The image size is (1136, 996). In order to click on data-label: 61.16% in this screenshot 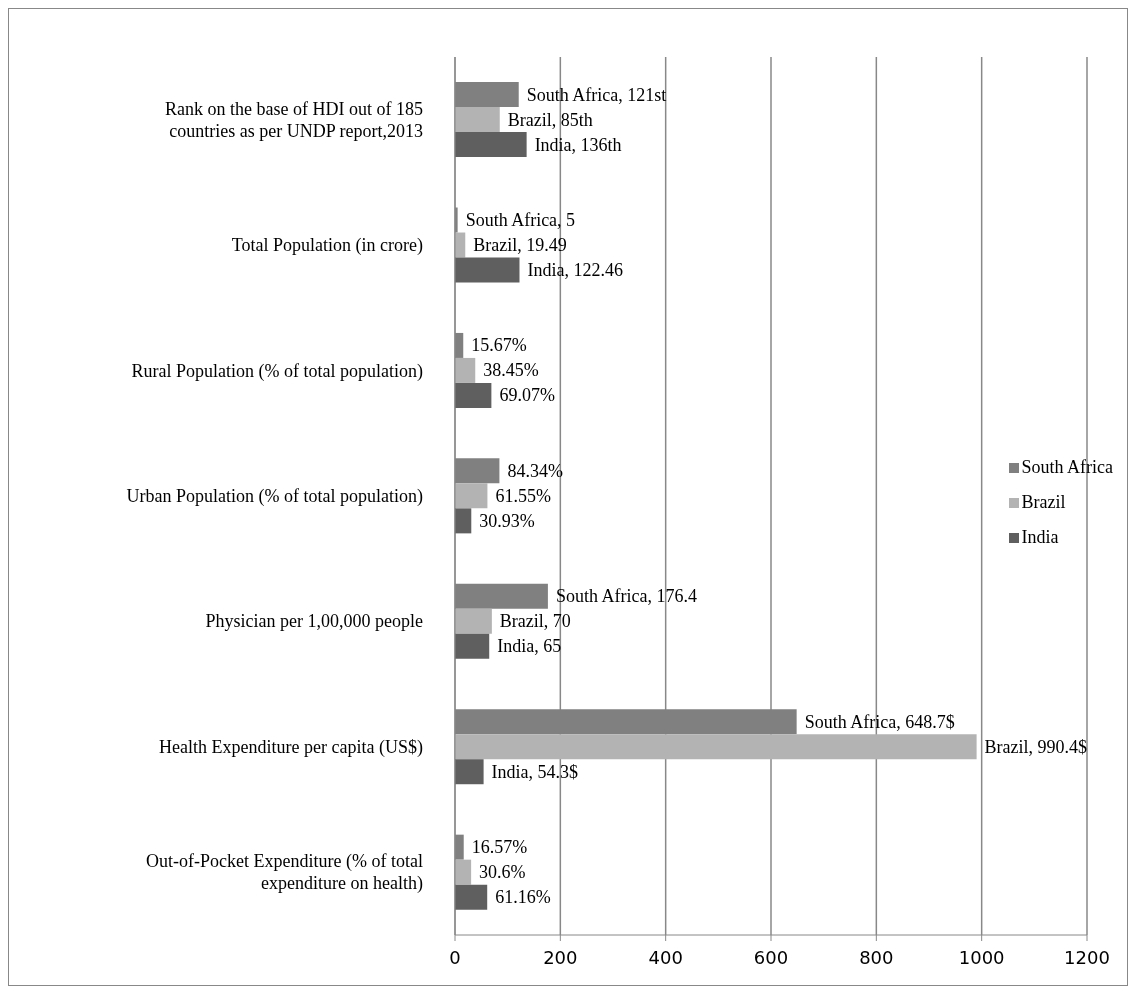, I will do `click(523, 897)`.